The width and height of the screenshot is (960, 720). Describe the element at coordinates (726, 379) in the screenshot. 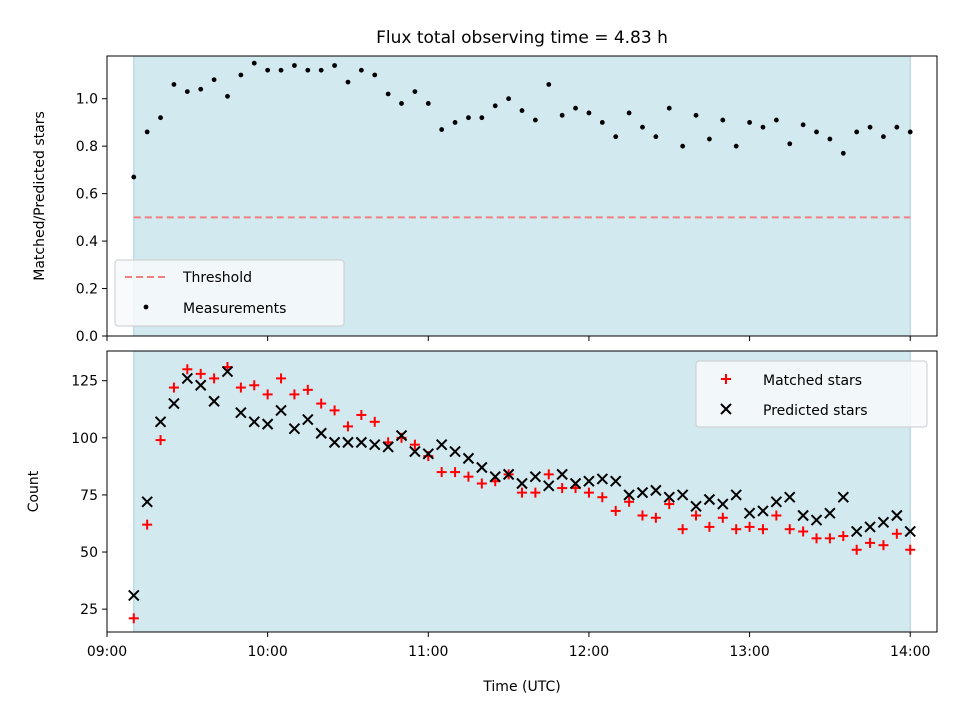

I see `legend-plus-marker` at that location.